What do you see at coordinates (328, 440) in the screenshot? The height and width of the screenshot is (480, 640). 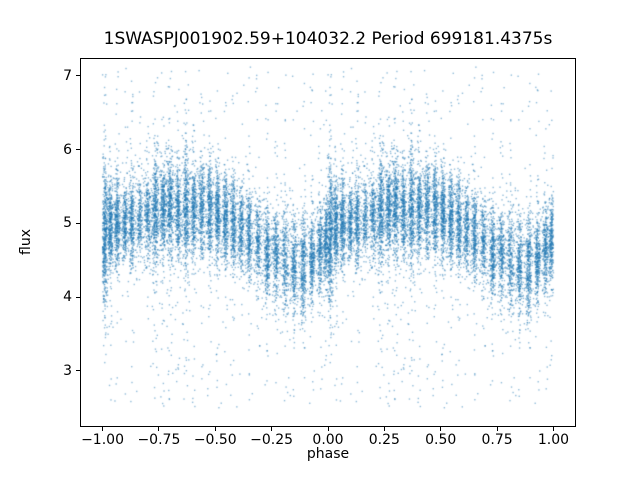 I see `x-tick-label: 0.00` at bounding box center [328, 440].